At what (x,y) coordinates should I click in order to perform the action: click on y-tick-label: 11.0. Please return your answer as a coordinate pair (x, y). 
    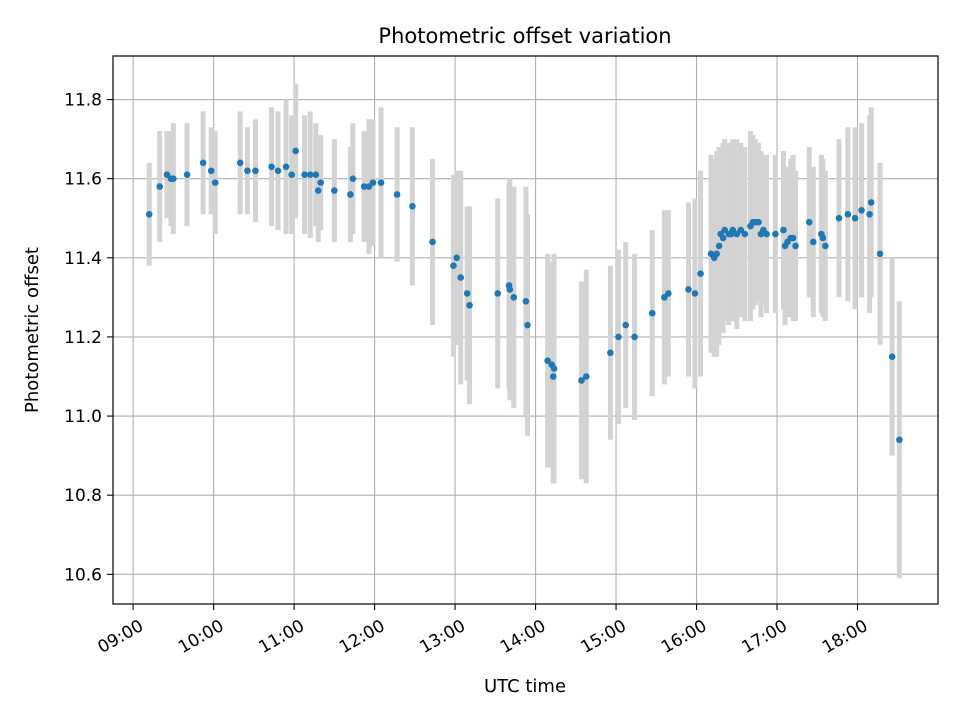
    Looking at the image, I should click on (83, 417).